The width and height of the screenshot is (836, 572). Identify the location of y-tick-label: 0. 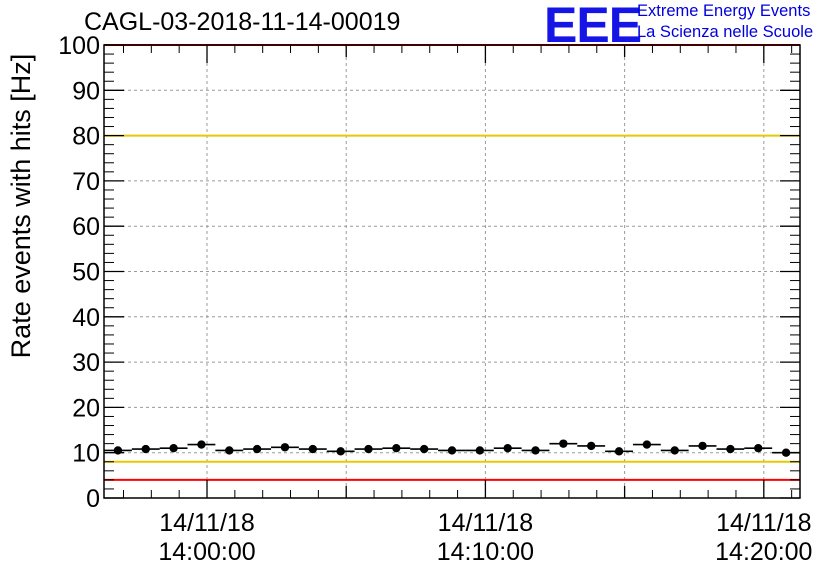
(93, 499).